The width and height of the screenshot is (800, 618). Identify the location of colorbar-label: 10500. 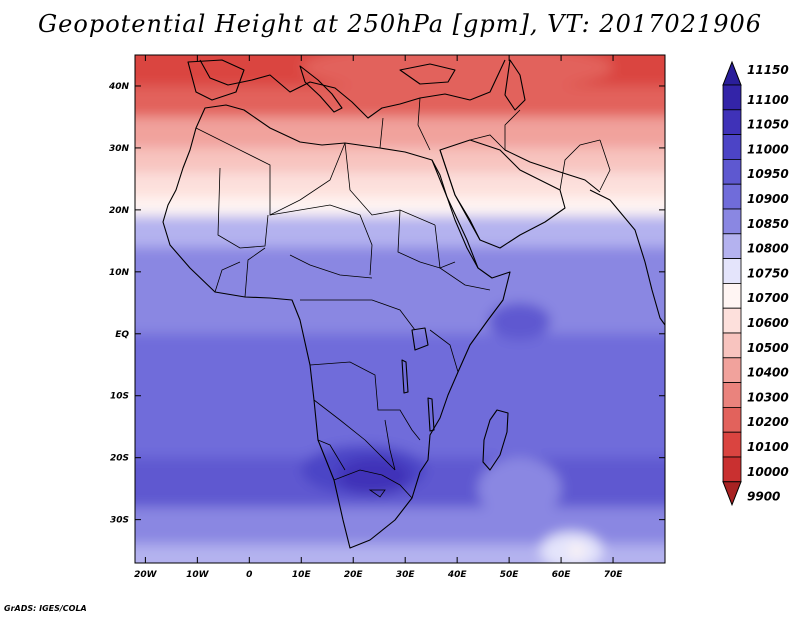
(768, 348).